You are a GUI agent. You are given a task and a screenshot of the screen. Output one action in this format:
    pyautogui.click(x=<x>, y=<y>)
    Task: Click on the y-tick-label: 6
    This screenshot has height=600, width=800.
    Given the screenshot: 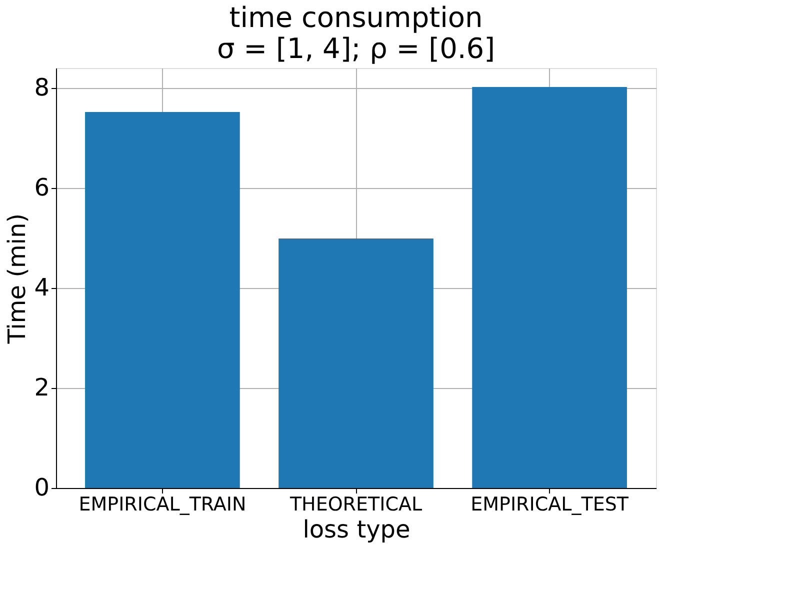 What is the action you would take?
    pyautogui.click(x=42, y=188)
    